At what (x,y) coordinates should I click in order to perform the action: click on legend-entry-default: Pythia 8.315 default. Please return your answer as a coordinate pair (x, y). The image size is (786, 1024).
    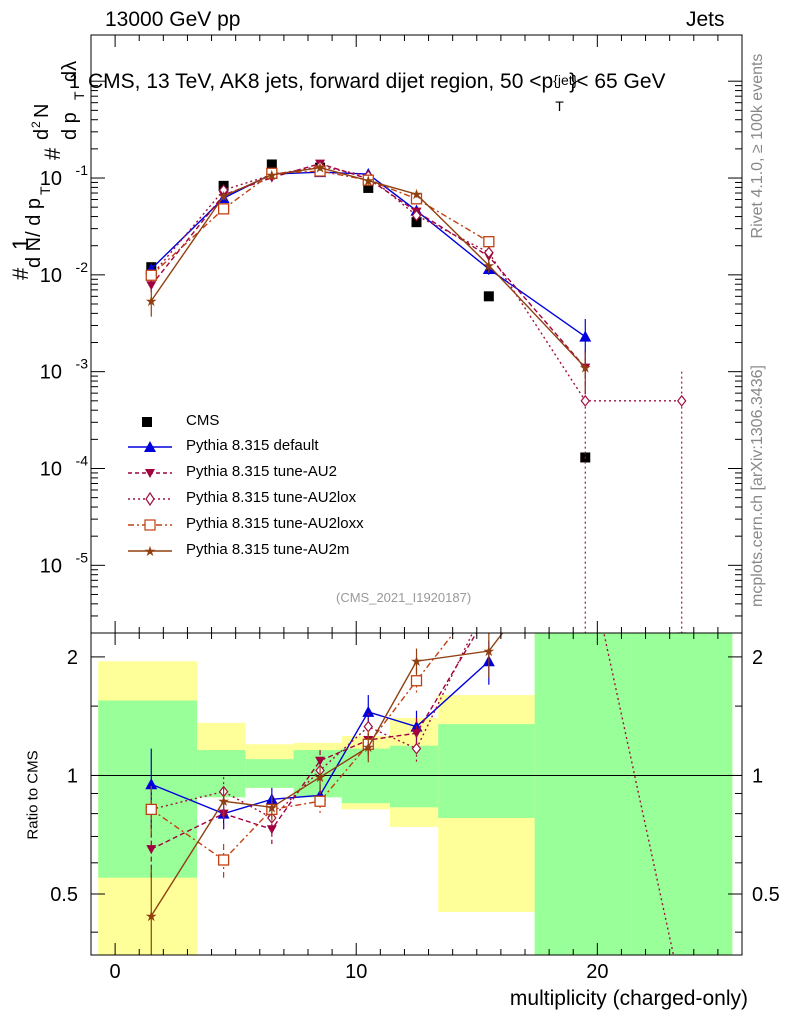
    Looking at the image, I should click on (278, 447).